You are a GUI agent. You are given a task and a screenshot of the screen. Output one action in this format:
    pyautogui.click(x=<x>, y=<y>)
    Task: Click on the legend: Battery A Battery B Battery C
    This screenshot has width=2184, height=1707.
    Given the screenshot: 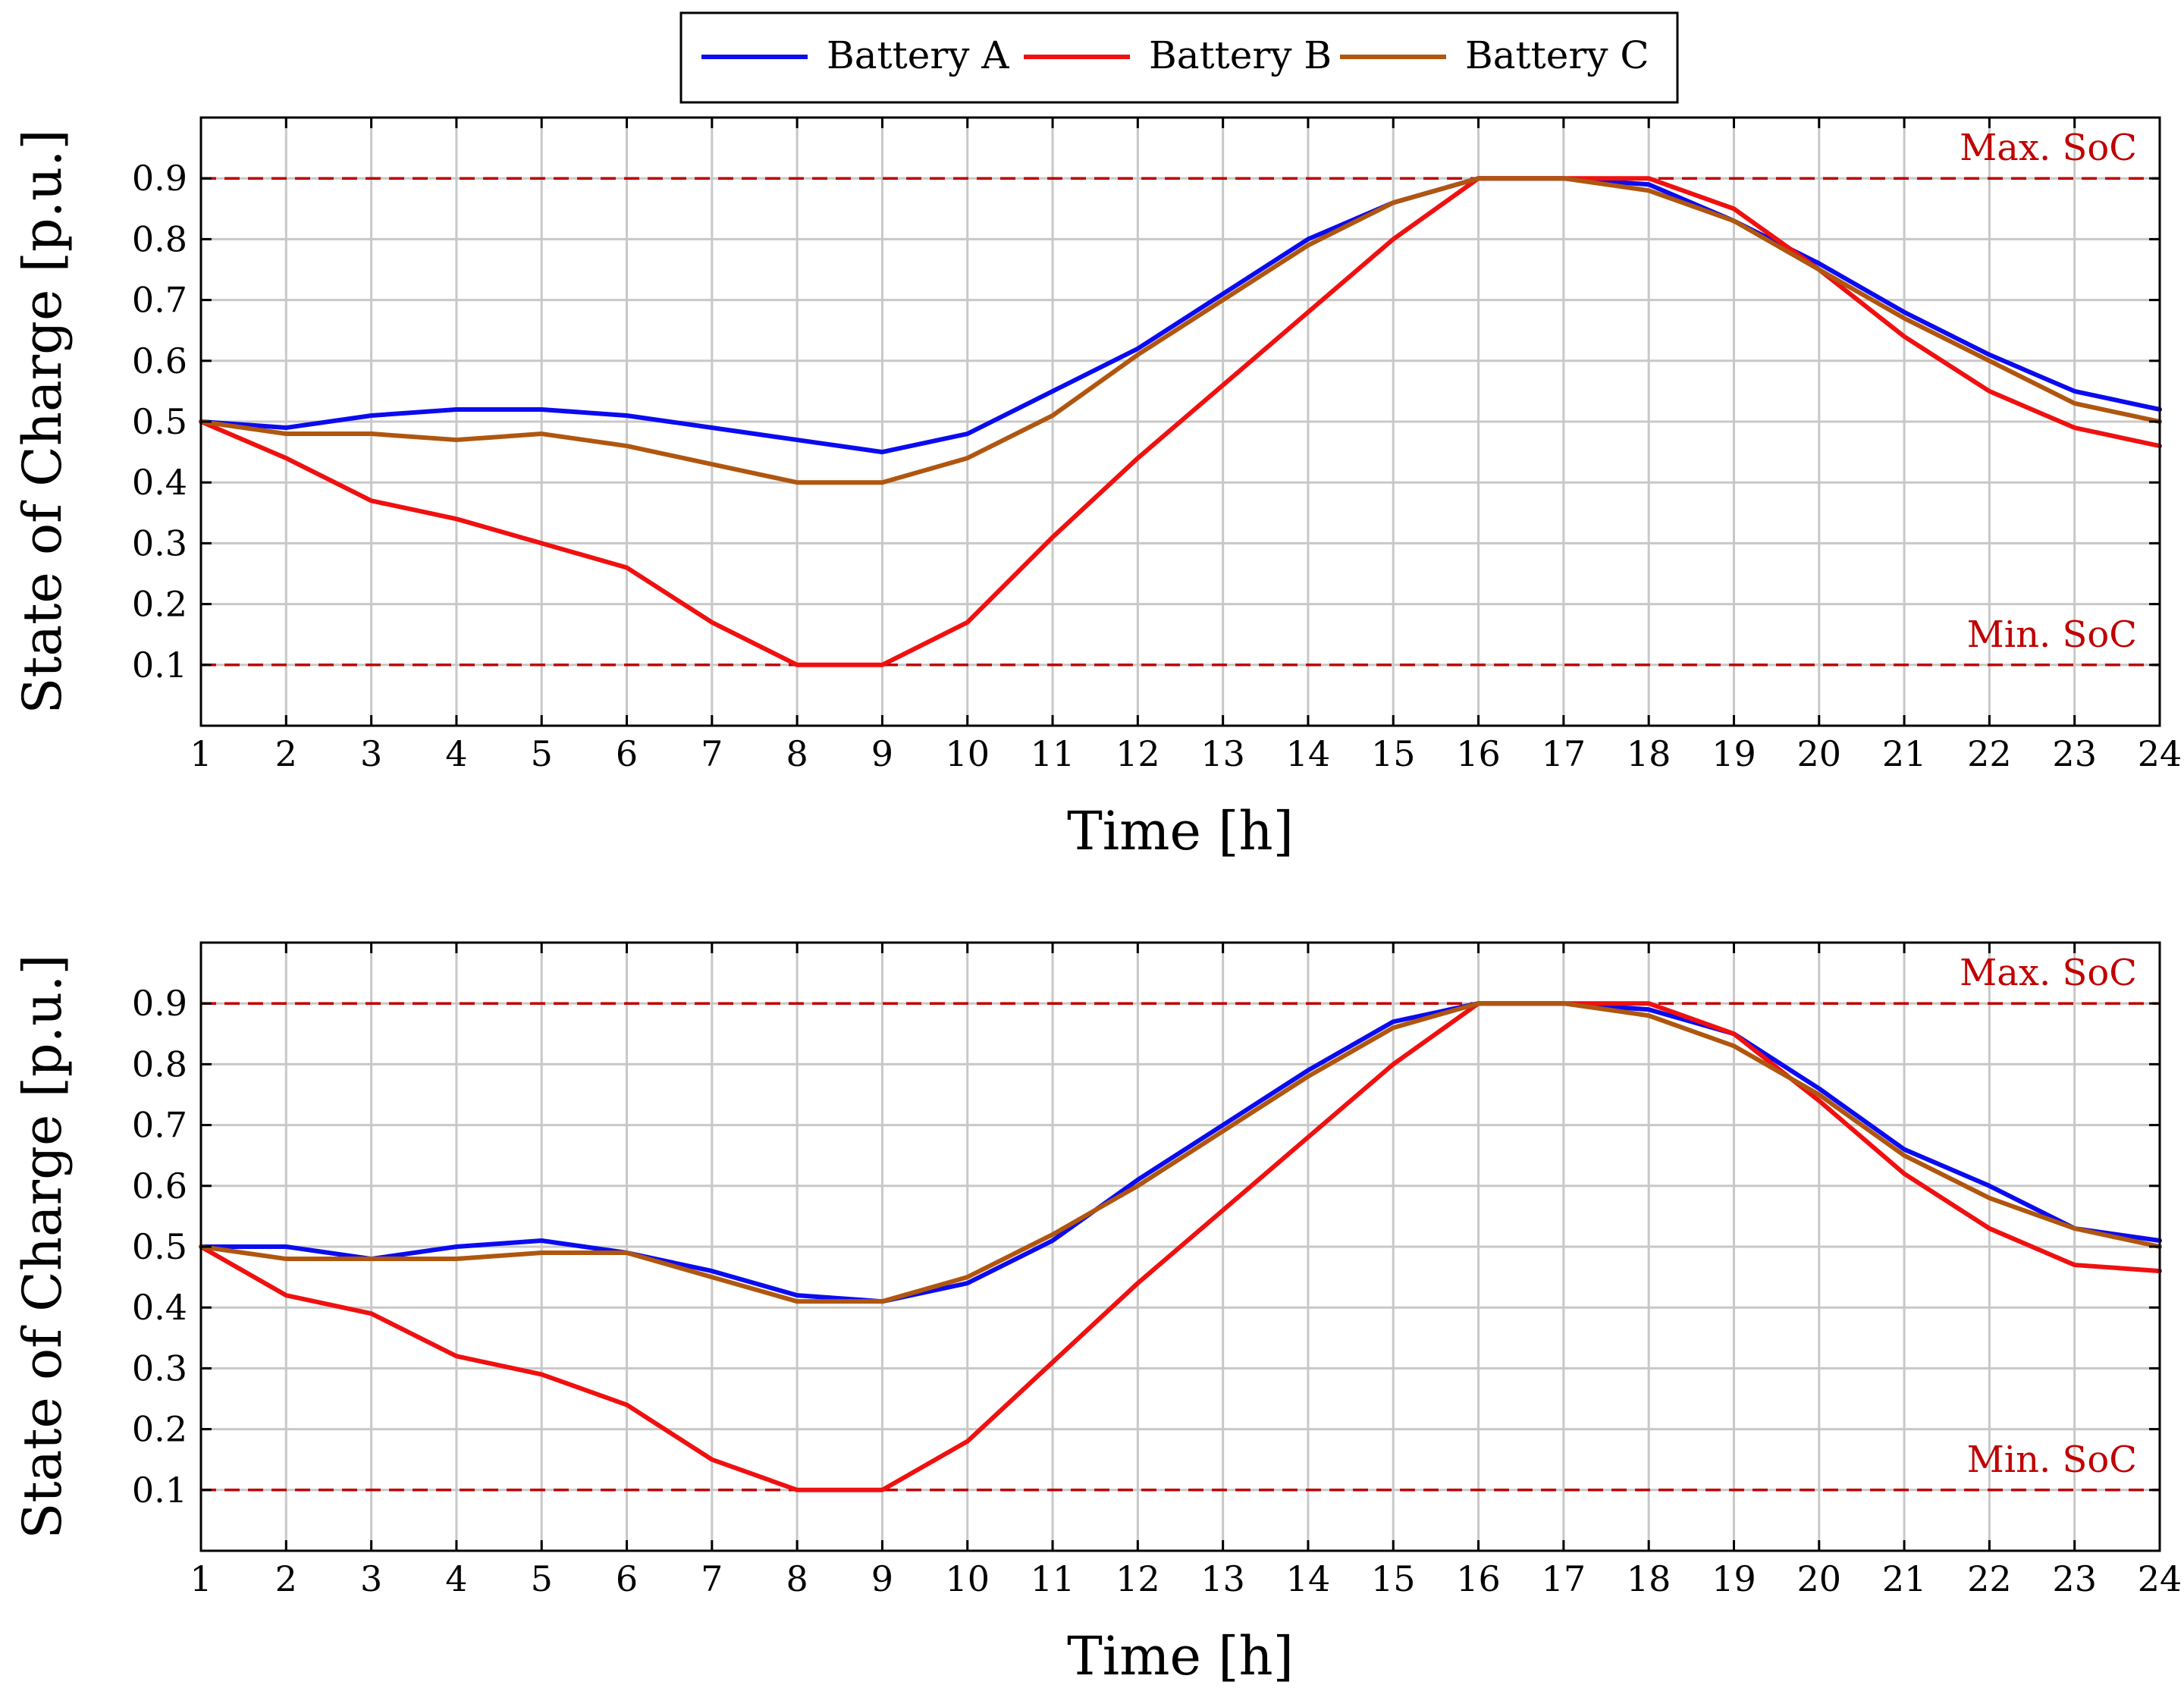 What is the action you would take?
    pyautogui.click(x=1179, y=57)
    